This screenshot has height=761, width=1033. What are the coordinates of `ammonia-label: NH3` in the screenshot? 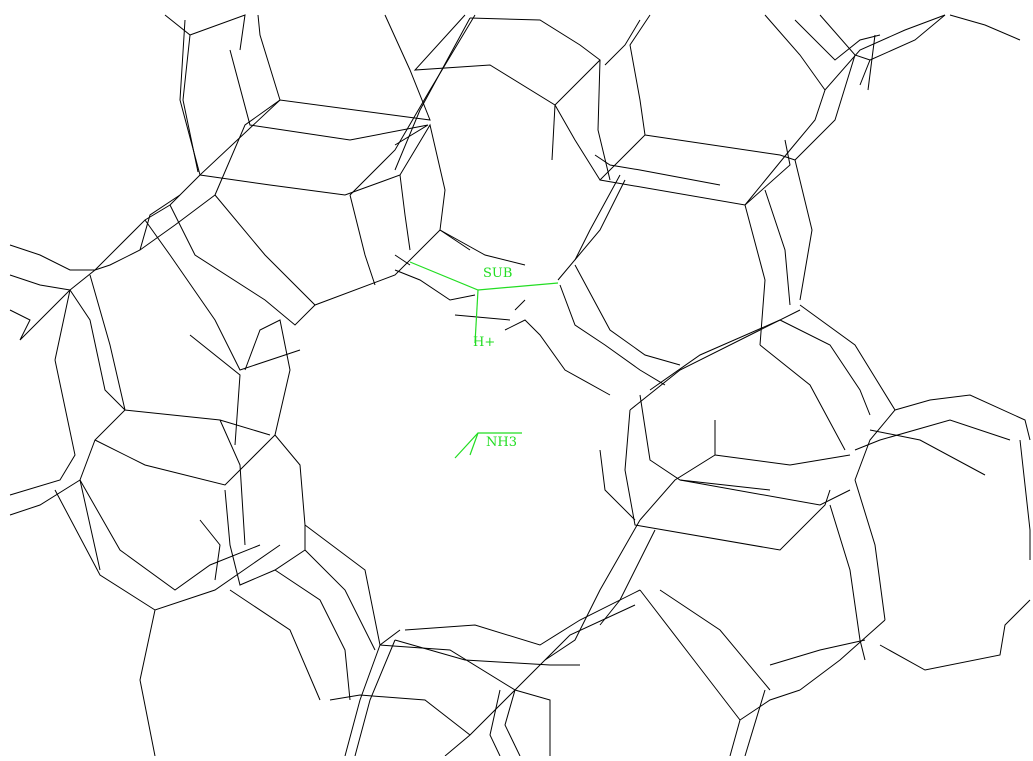 It's located at (501, 442).